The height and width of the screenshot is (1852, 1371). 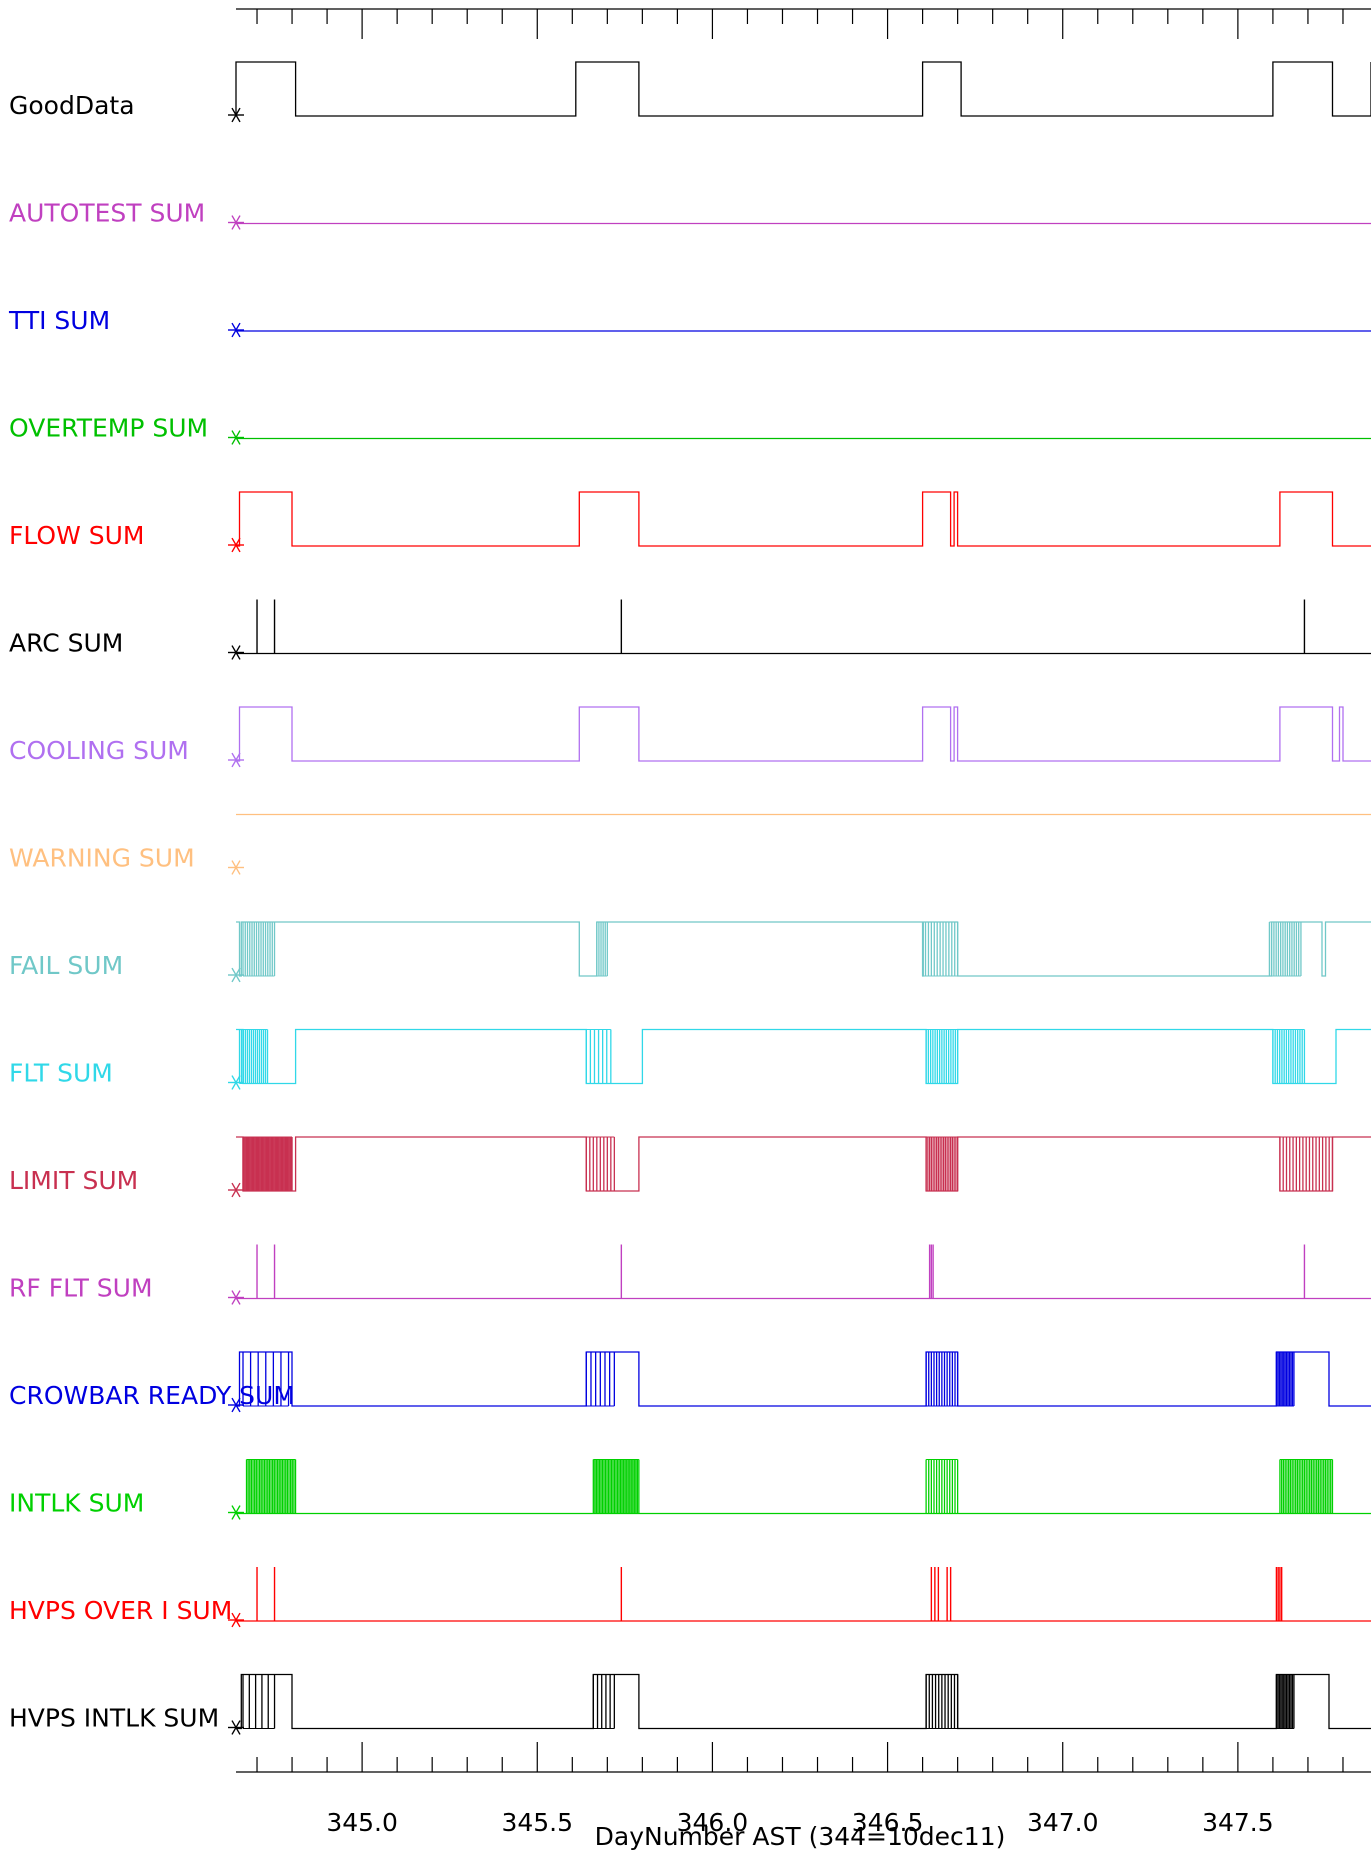 What do you see at coordinates (888, 1822) in the screenshot?
I see `x-tick-label: 346.5` at bounding box center [888, 1822].